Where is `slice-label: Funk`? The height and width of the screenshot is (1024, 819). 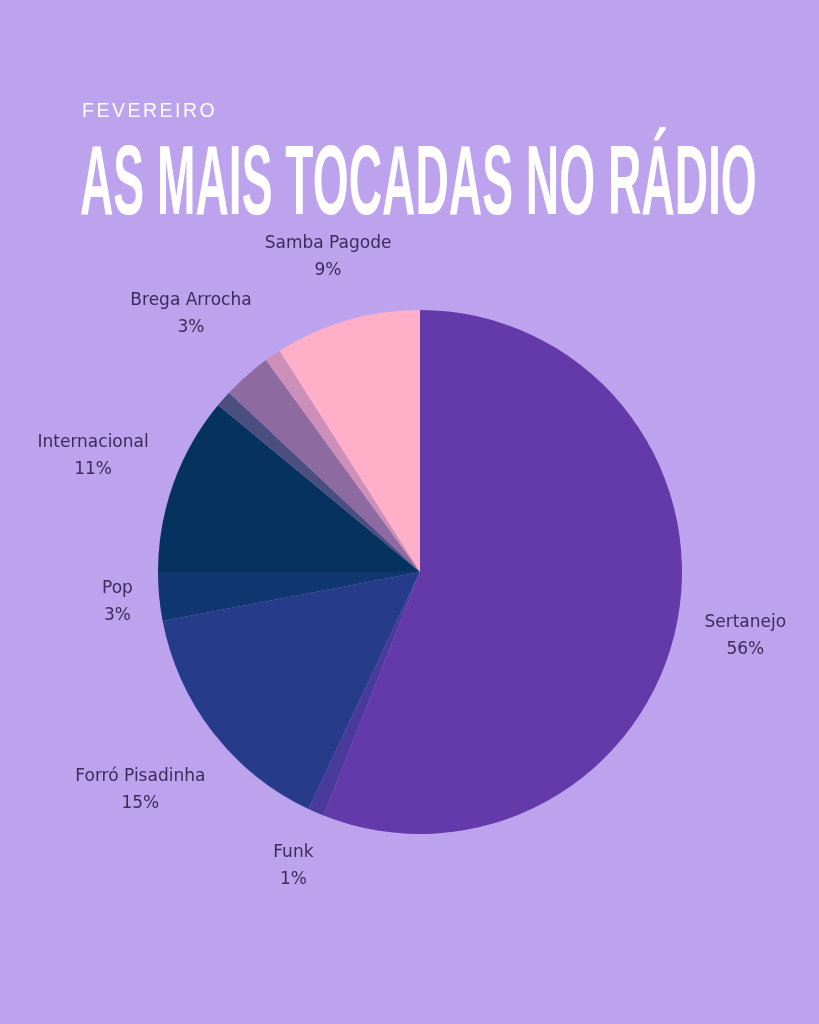
slice-label: Funk is located at coordinates (293, 851).